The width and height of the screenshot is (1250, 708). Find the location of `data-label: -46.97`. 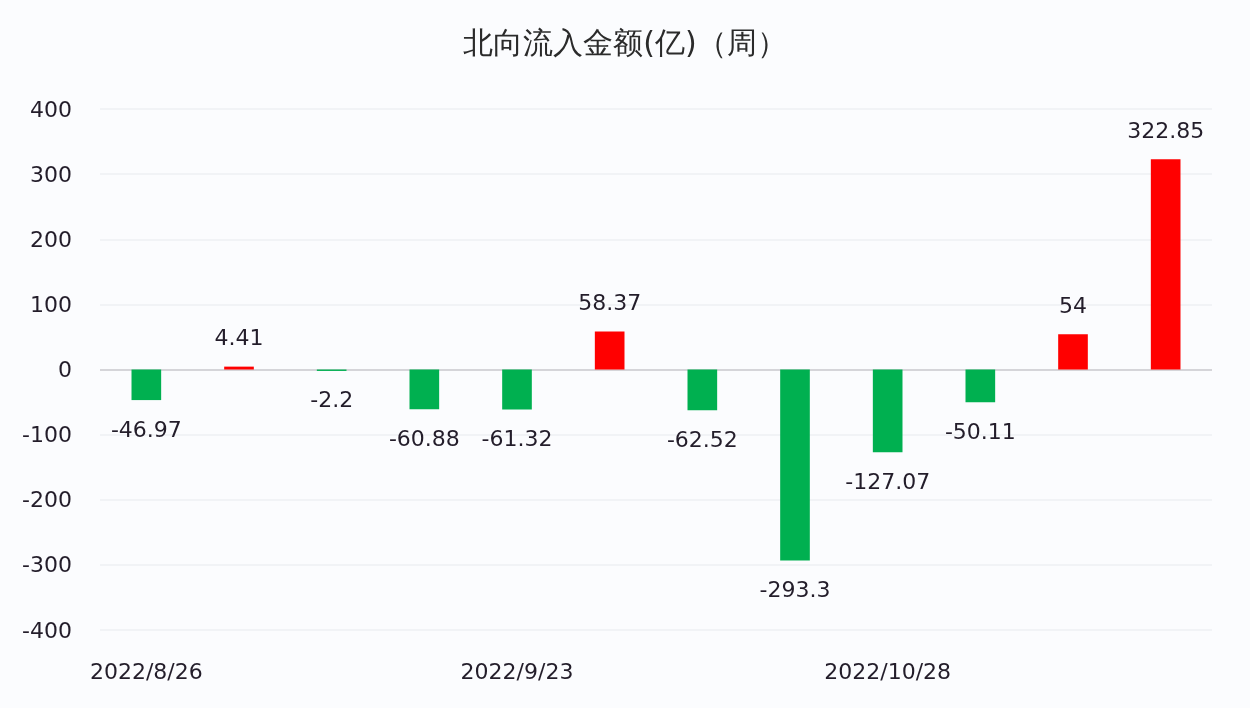

data-label: -46.97 is located at coordinates (146, 429).